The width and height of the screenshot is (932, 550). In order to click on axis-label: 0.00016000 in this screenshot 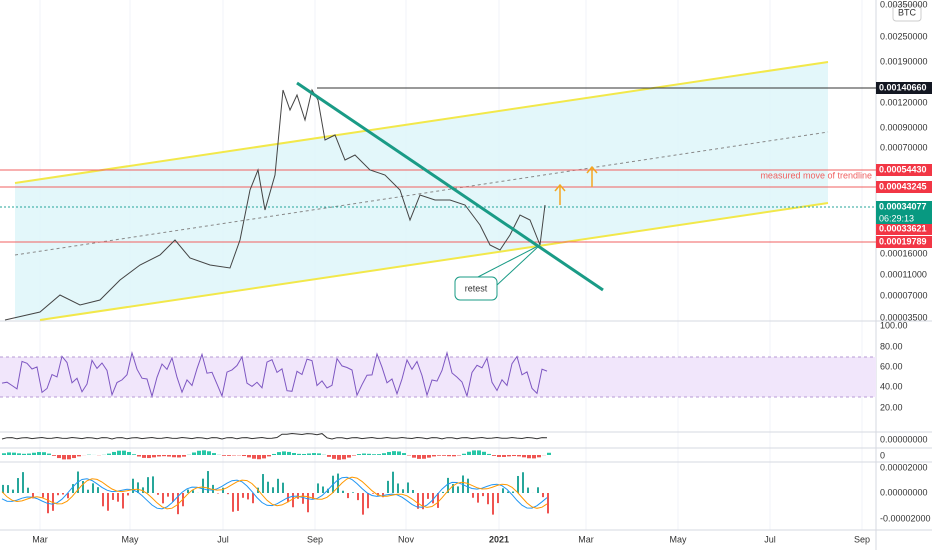, I will do `click(904, 253)`.